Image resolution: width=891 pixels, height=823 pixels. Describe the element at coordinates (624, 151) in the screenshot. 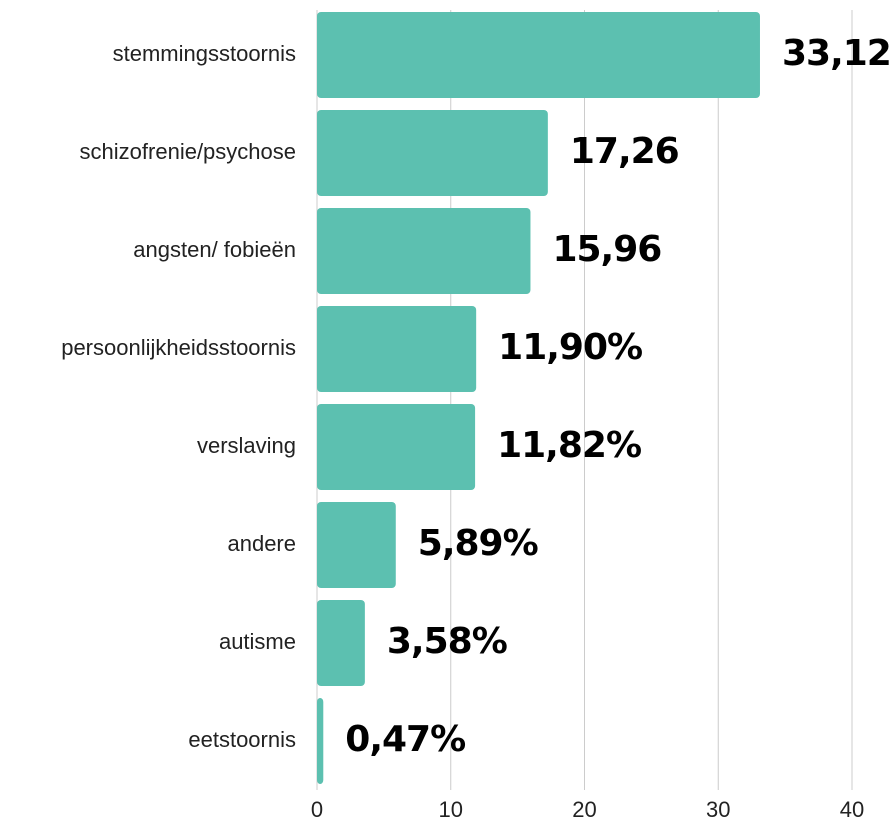

I see `data-label: 17,26` at that location.